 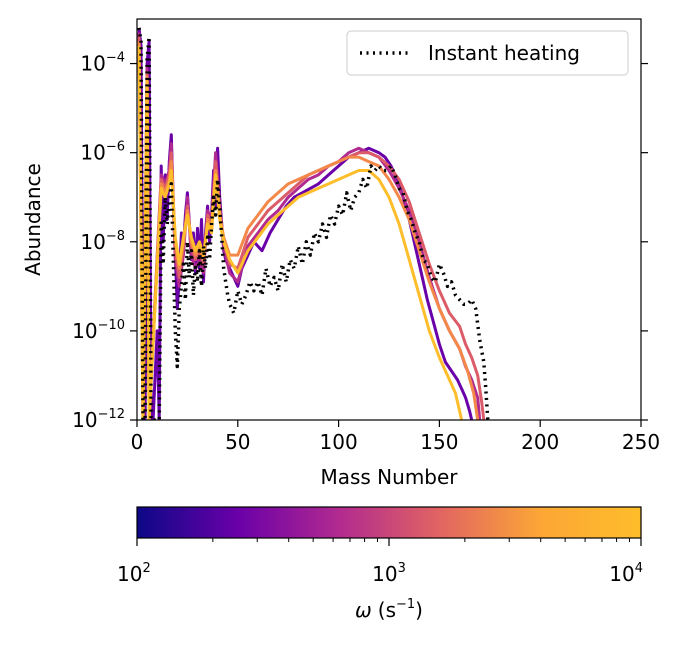 What do you see at coordinates (363, 610) in the screenshot?
I see `colorbar-label-symbol: ω` at bounding box center [363, 610].